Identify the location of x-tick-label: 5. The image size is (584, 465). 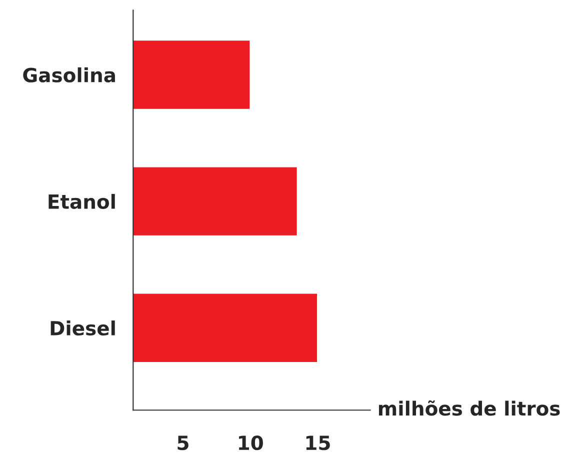
(183, 443).